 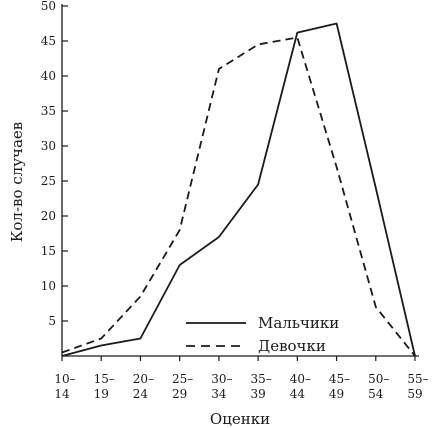 I want to click on x-tick-label: 40–, so click(x=300, y=379).